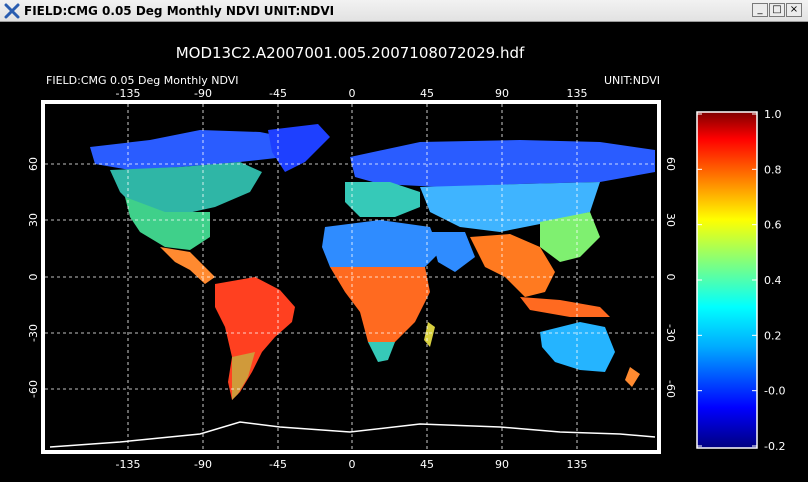  I want to click on land-indonesia, so click(565, 307).